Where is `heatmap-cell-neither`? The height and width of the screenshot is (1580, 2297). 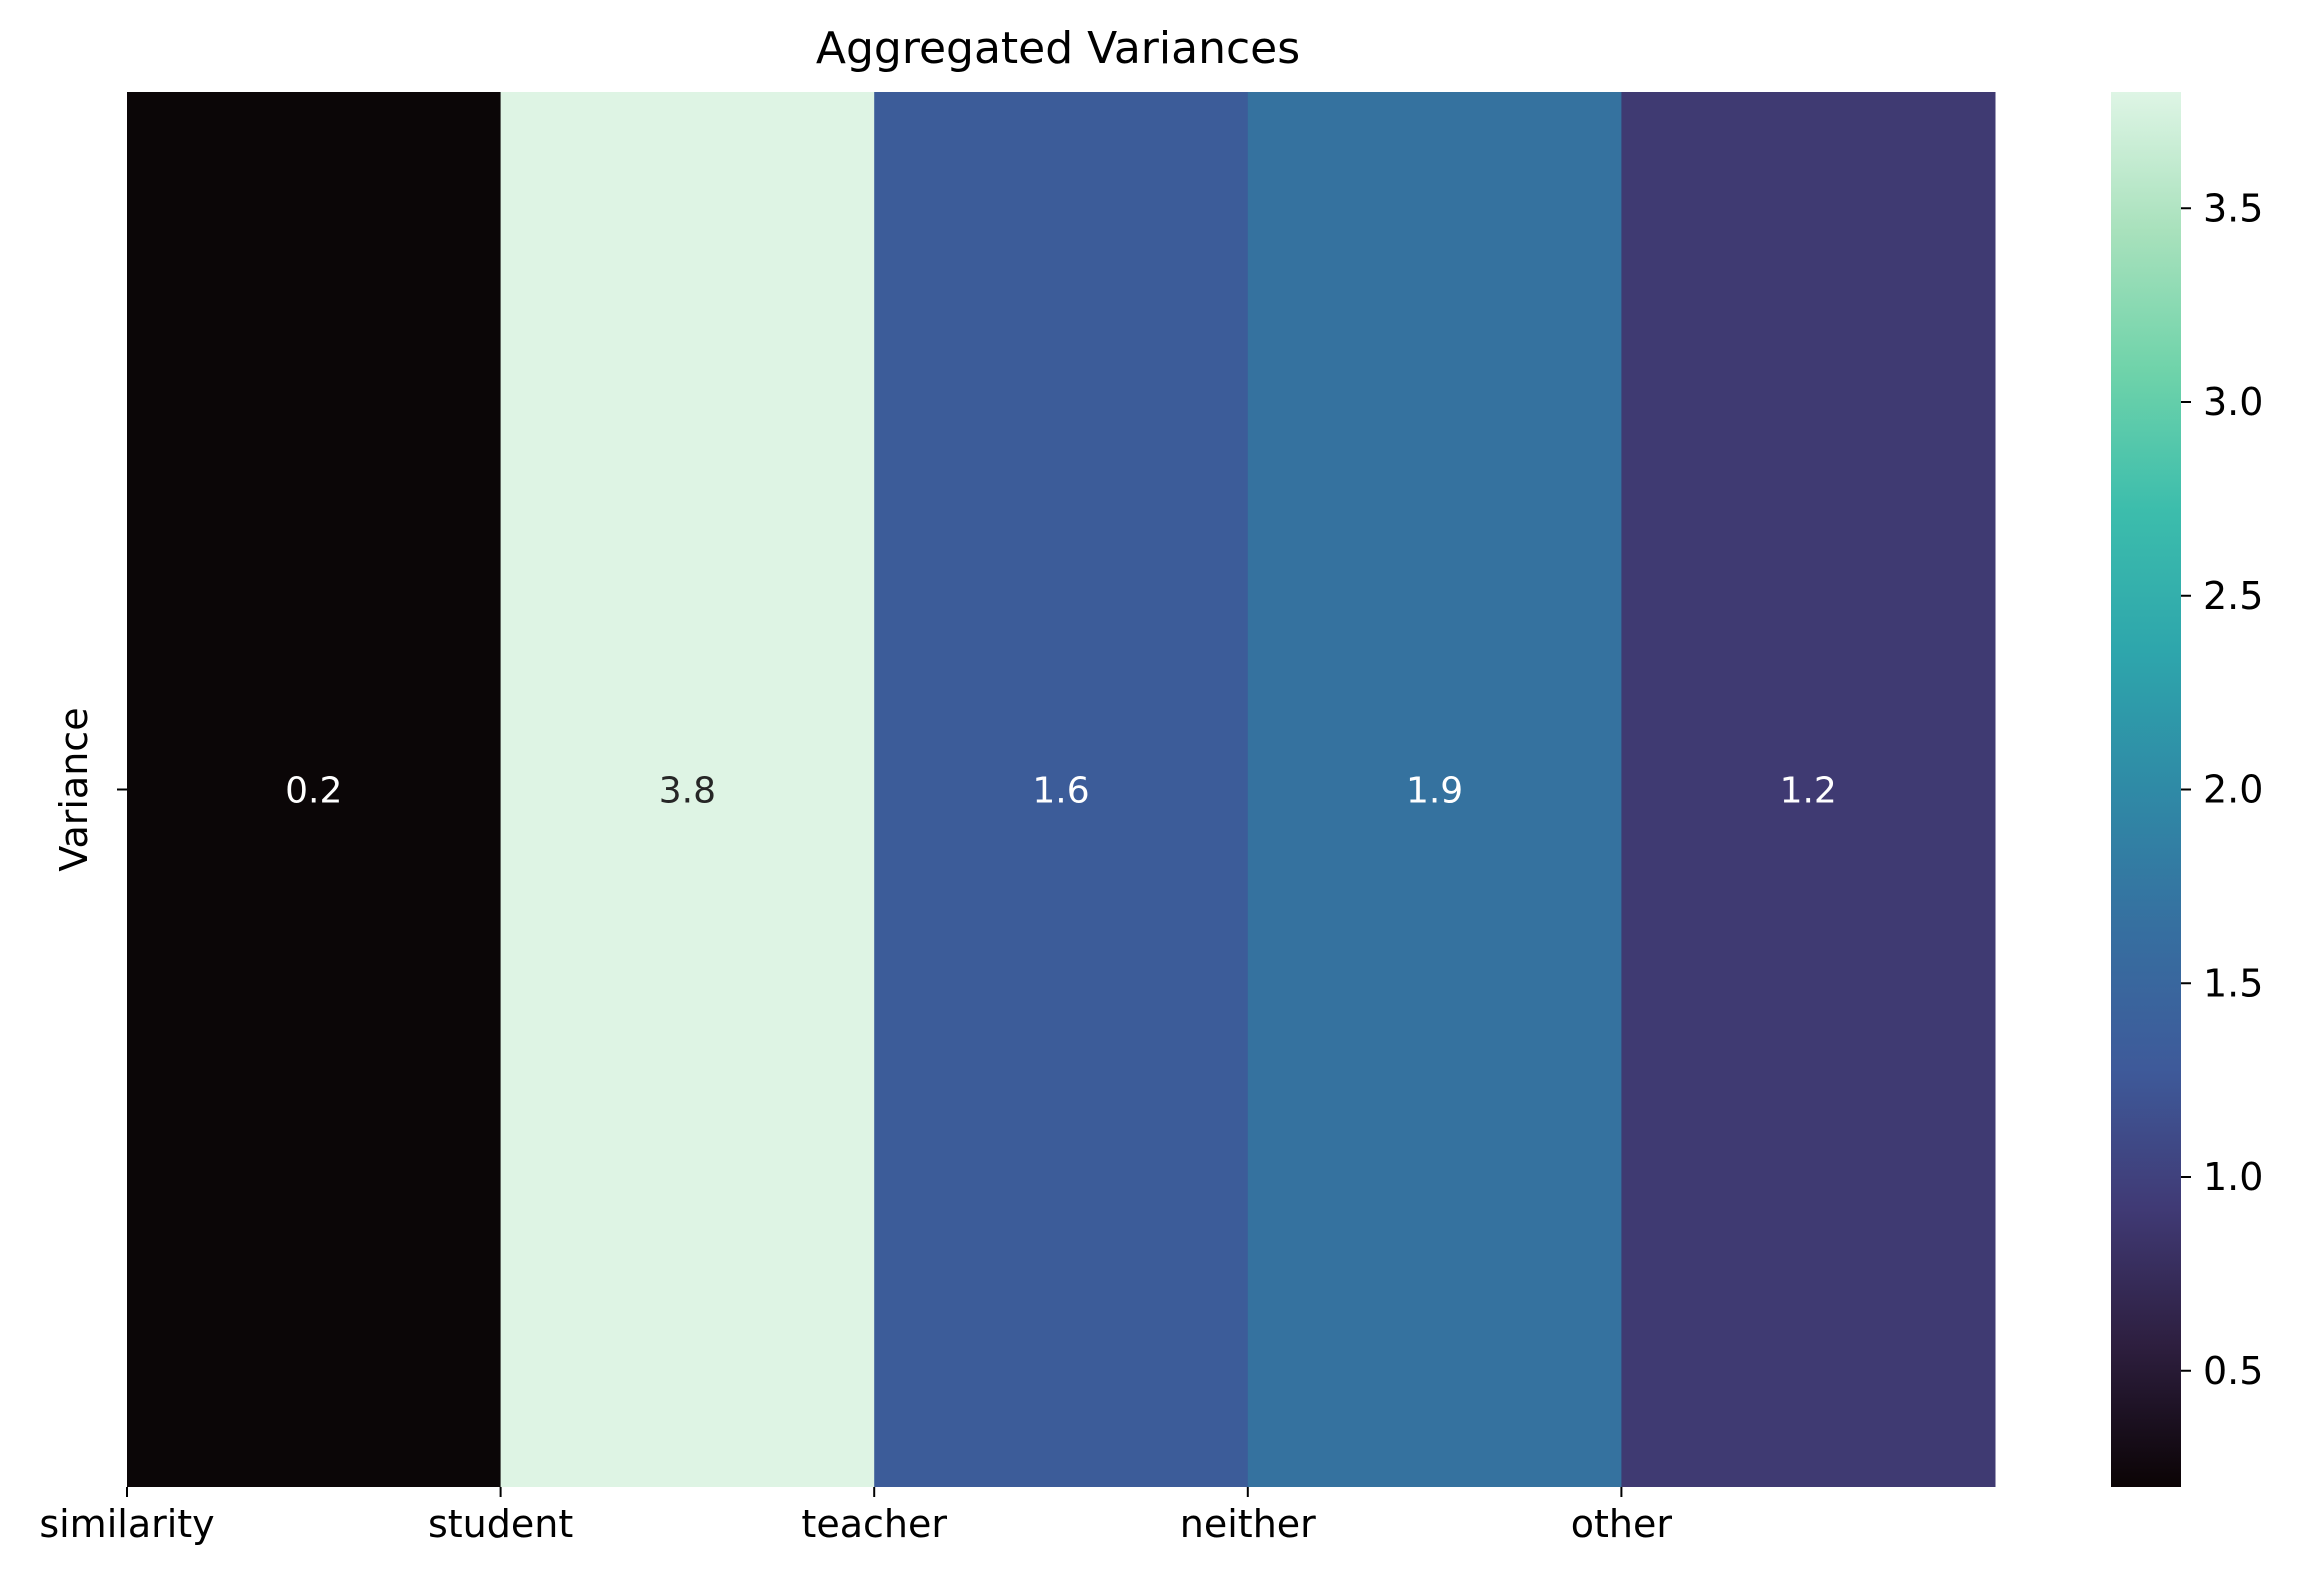 heatmap-cell-neither is located at coordinates (1434, 789).